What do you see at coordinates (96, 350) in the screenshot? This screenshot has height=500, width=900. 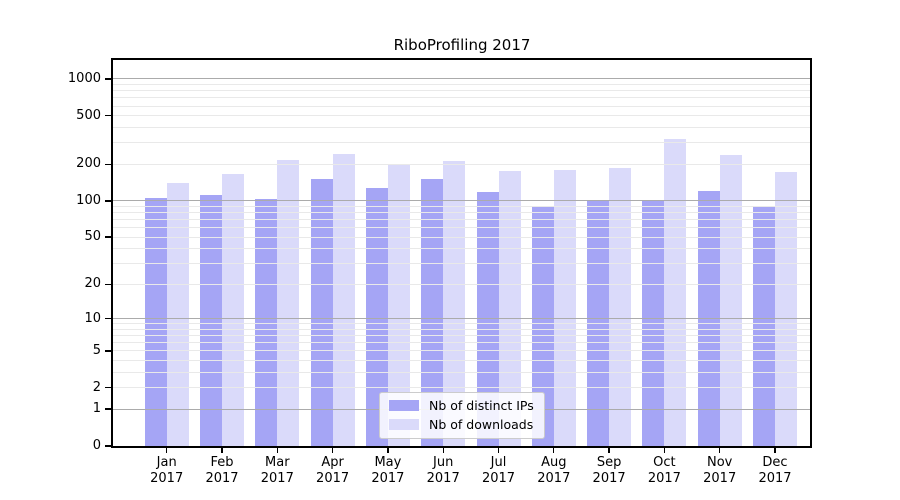 I see `y-tick-label: 5` at bounding box center [96, 350].